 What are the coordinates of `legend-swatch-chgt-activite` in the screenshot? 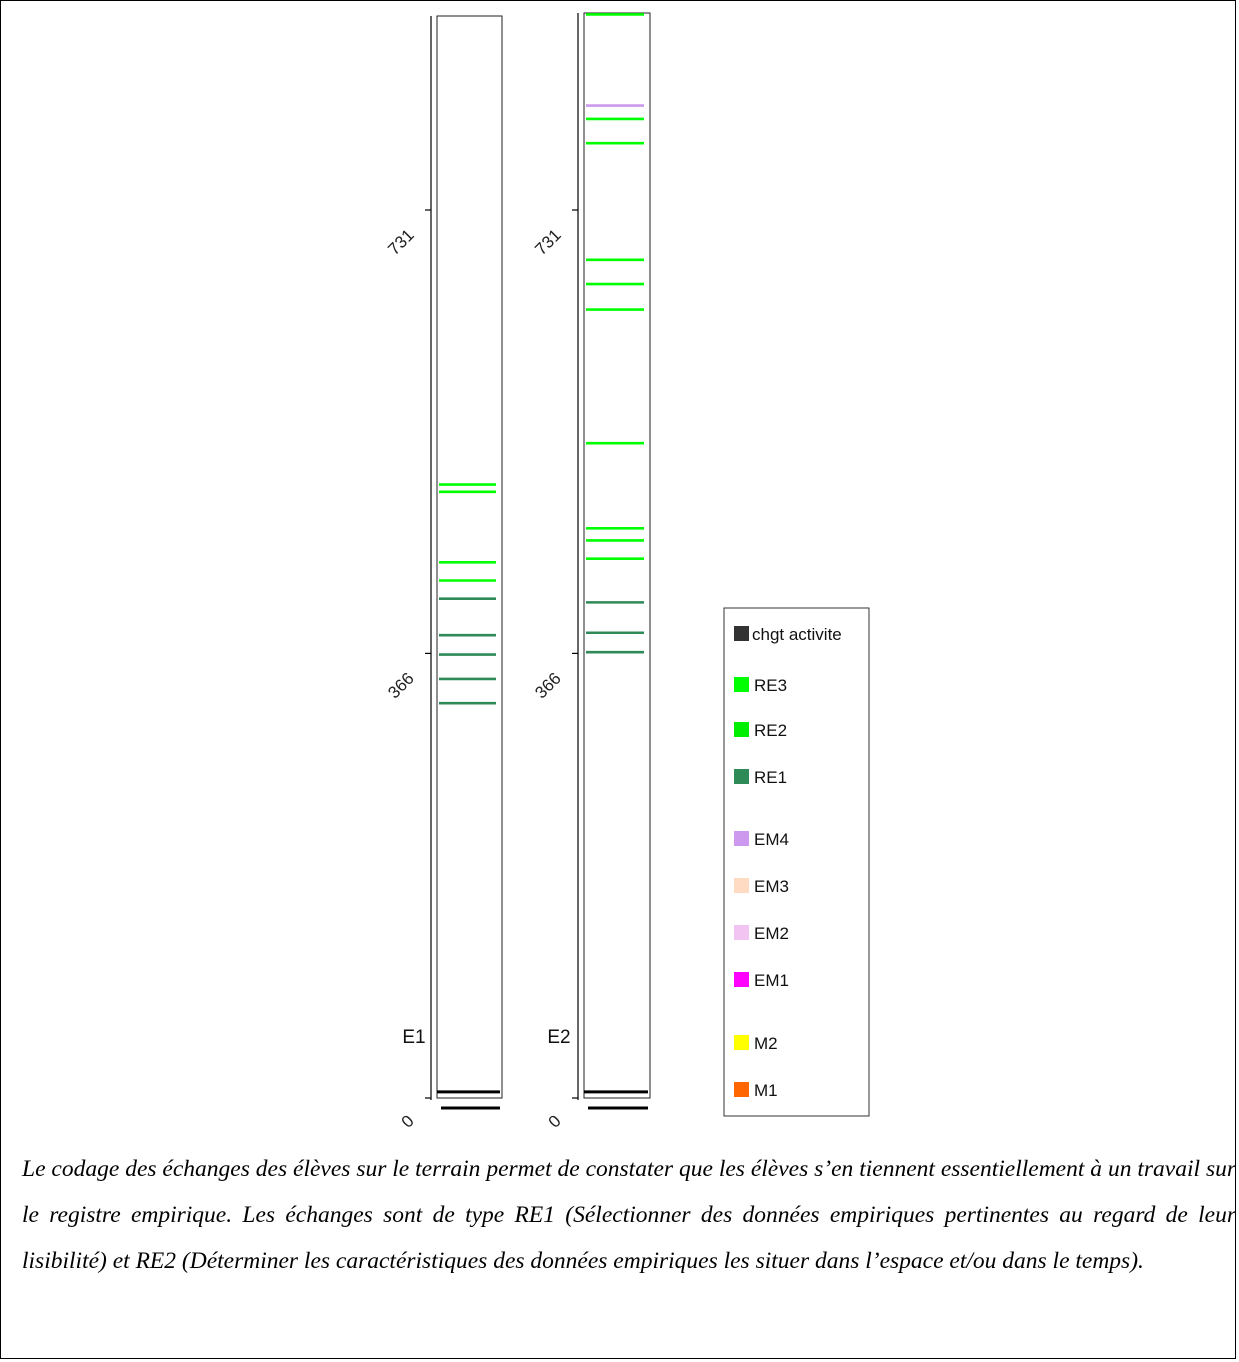 It's located at (741, 633).